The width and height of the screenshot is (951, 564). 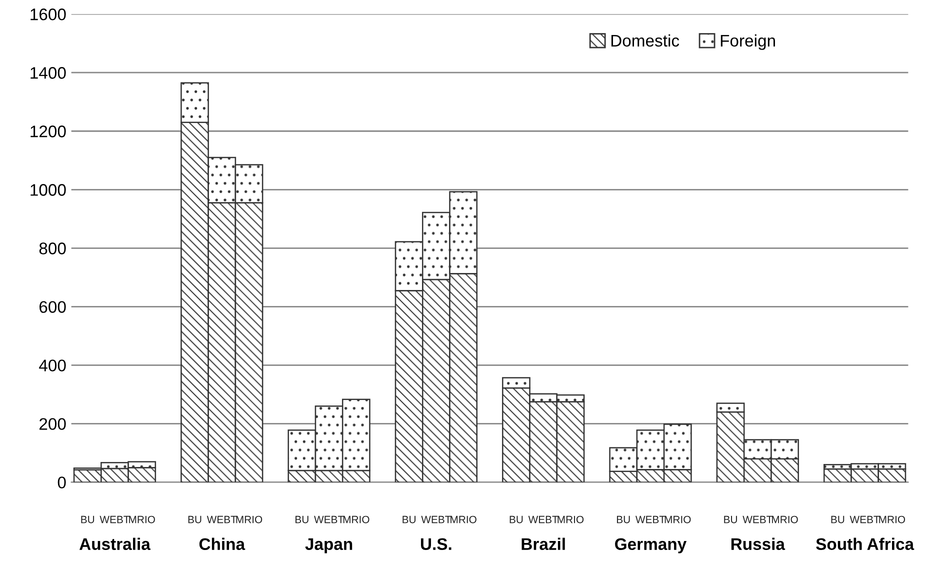 I want to click on legend-label: Domestic, so click(x=645, y=40).